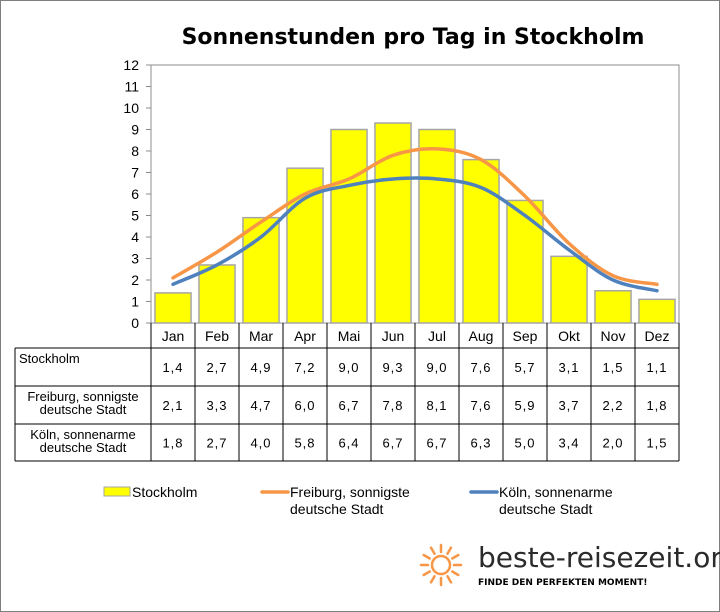  What do you see at coordinates (135, 237) in the screenshot?
I see `y-tick-label: 4` at bounding box center [135, 237].